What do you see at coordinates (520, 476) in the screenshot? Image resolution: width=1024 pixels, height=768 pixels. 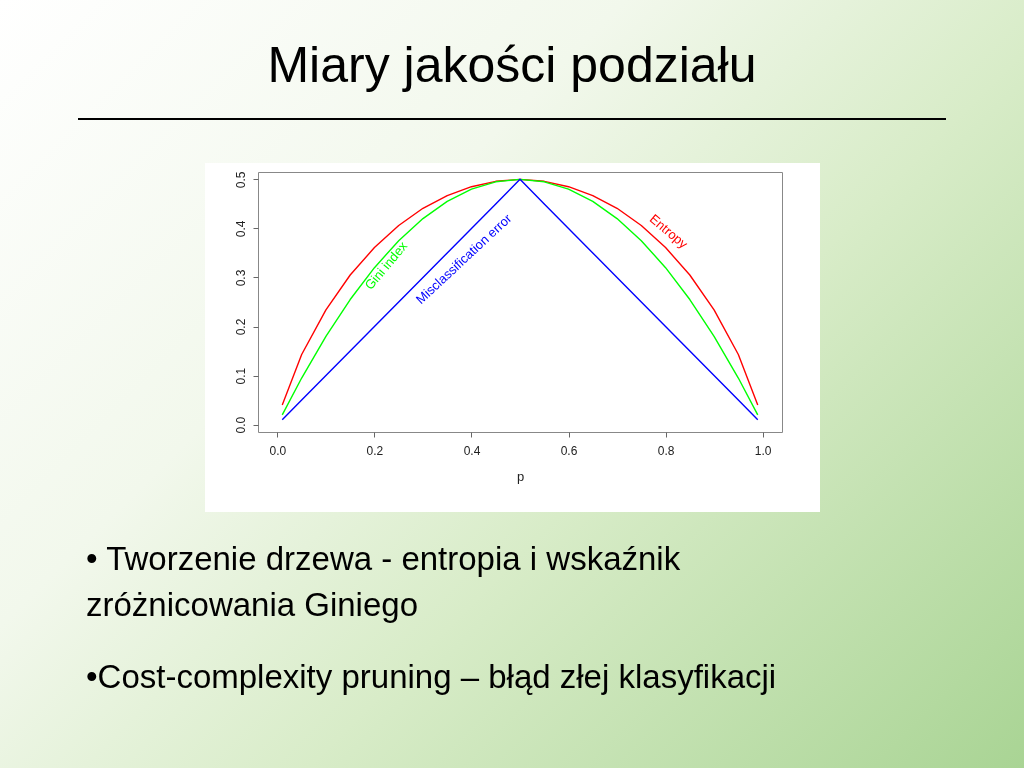 I see `x-axis-title: p` at bounding box center [520, 476].